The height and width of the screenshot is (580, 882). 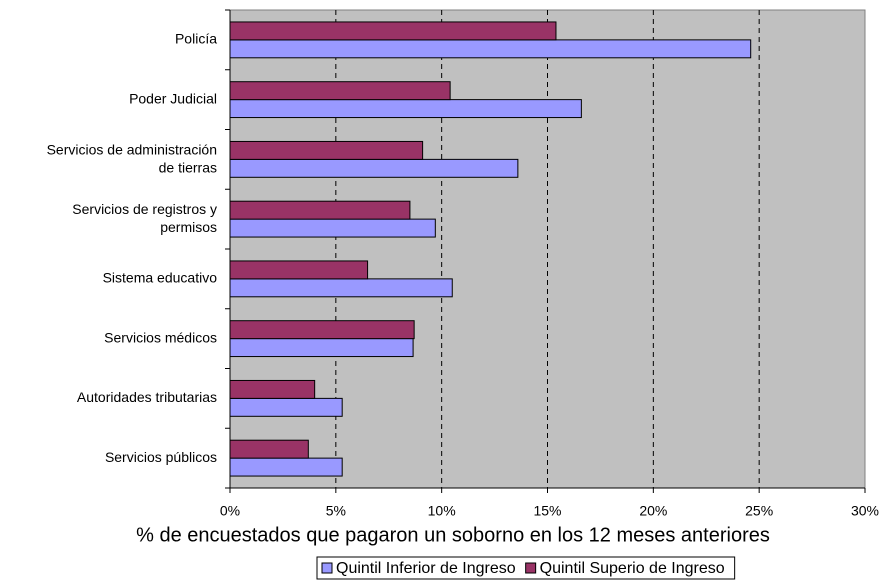 What do you see at coordinates (442, 511) in the screenshot?
I see `x-tick-label: 10%` at bounding box center [442, 511].